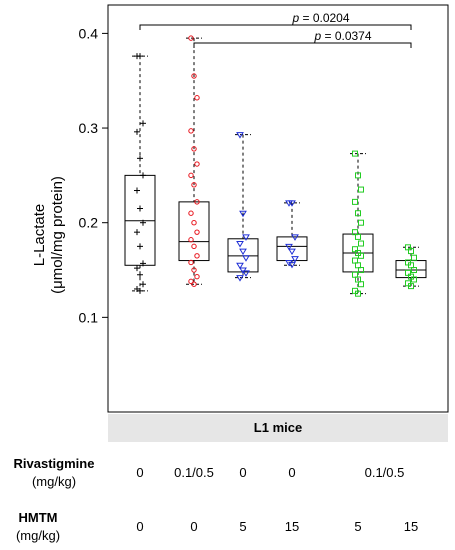  I want to click on p-value: = 0.0204, so click(324, 18).